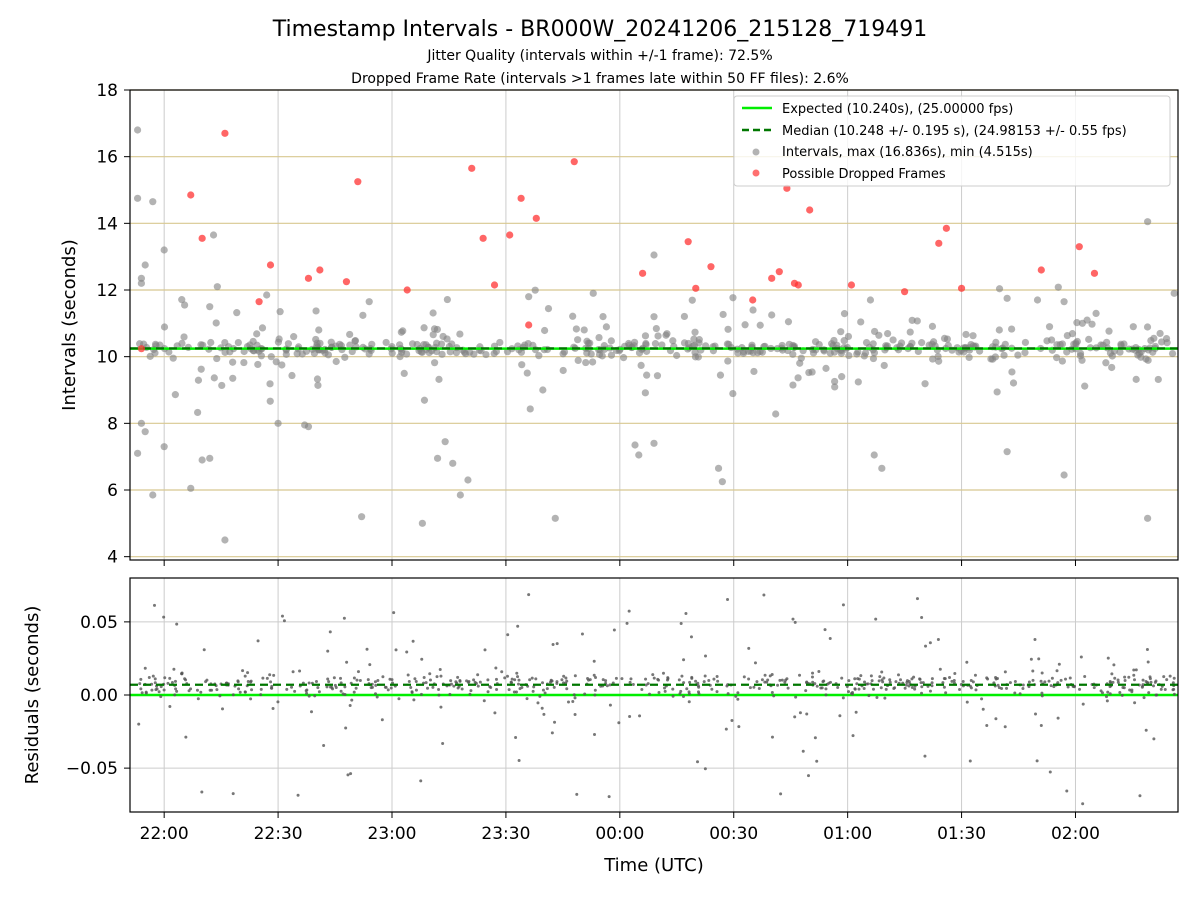  Describe the element at coordinates (1075, 834) in the screenshot. I see `x-tick-label: 02:00` at that location.